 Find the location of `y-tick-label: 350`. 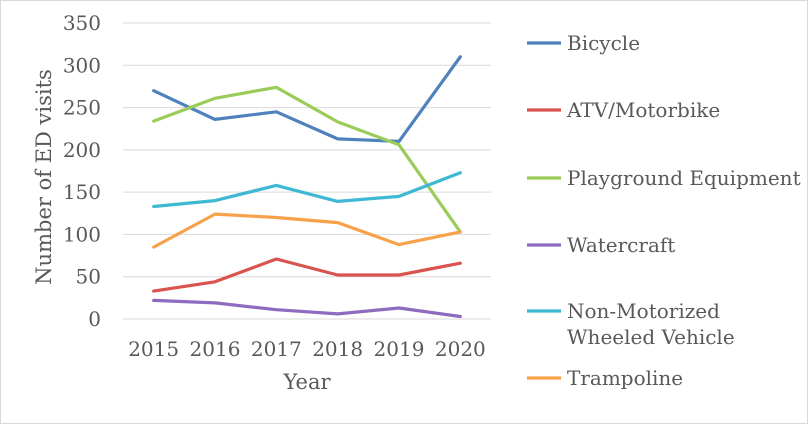

y-tick-label: 350 is located at coordinates (82, 23).